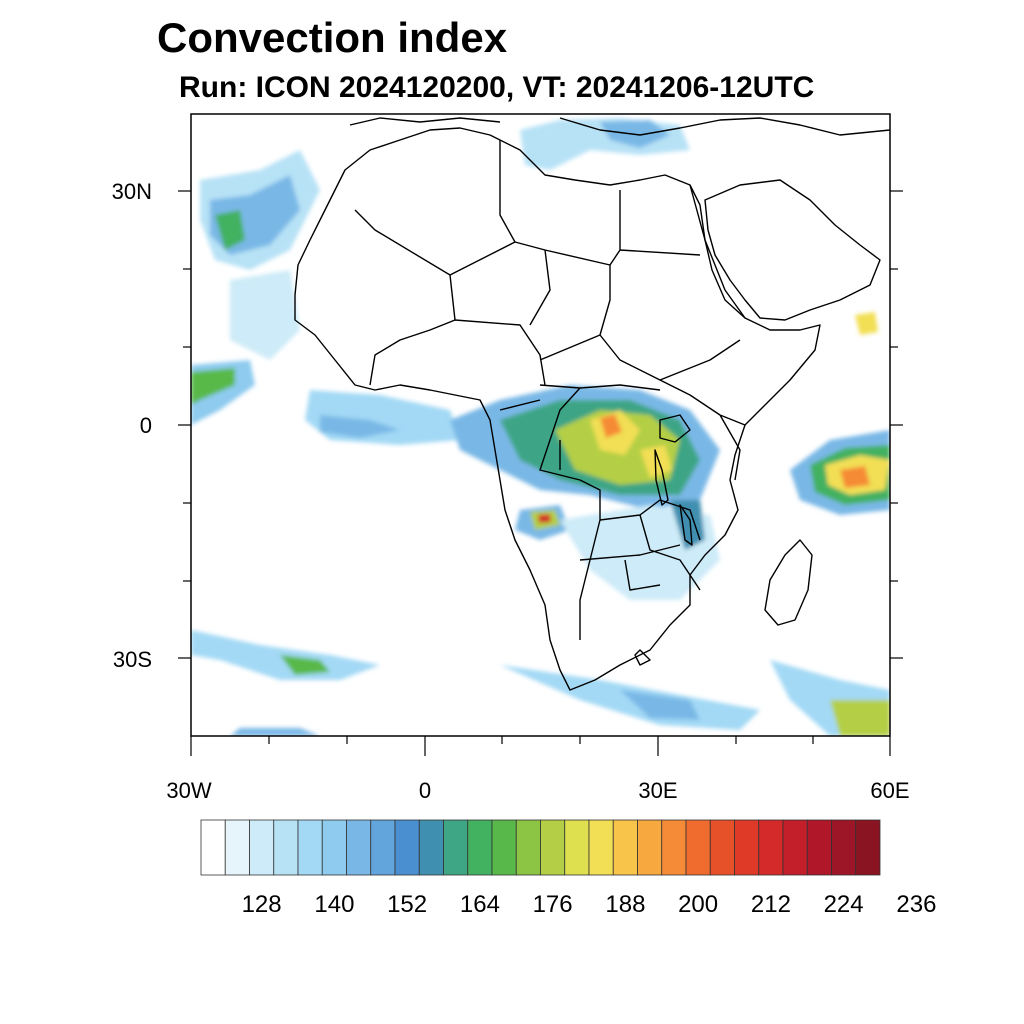  Describe the element at coordinates (889, 790) in the screenshot. I see `x-tick-label-60e: 60E` at that location.